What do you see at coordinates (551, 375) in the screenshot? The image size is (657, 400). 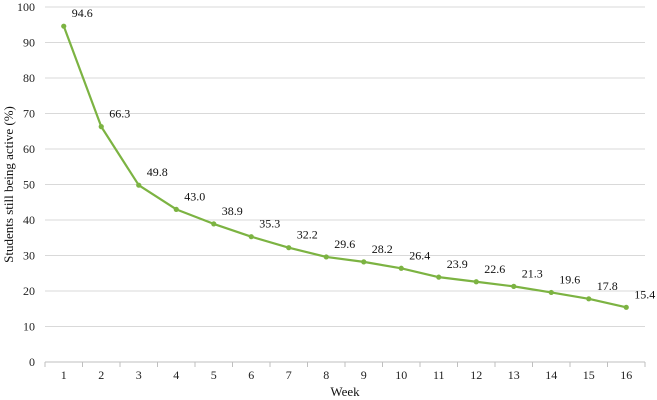 I see `x-tick-label: 14` at bounding box center [551, 375].